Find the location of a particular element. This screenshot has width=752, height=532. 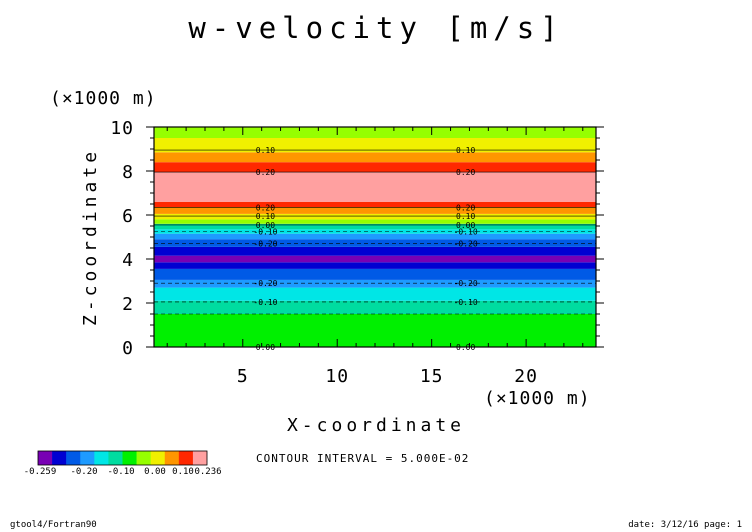

colorbar-label: 0.00 is located at coordinates (155, 472).